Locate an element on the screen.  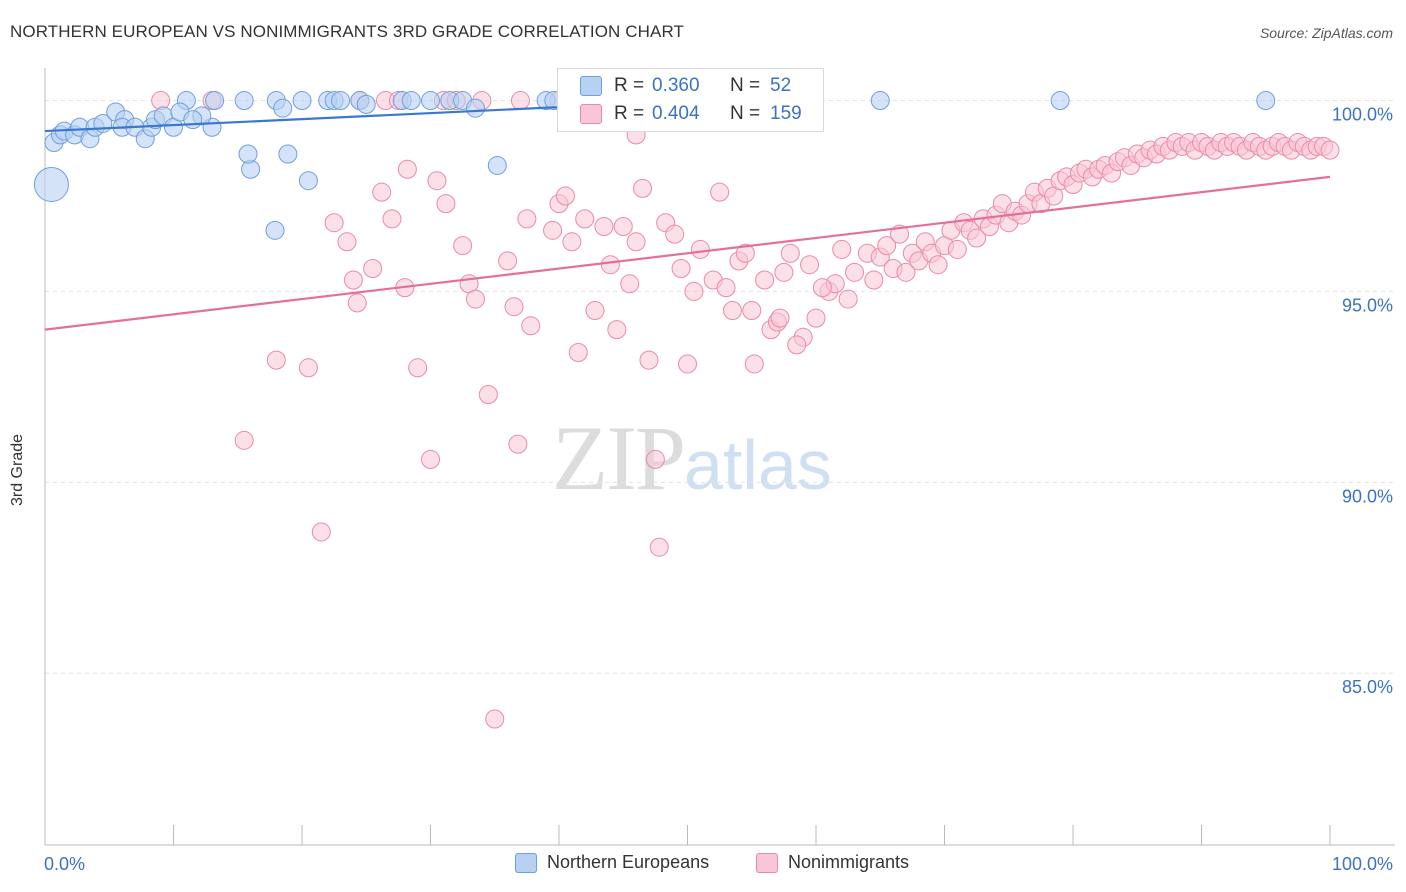
legend-label: Nonimmigrants is located at coordinates (849, 862).